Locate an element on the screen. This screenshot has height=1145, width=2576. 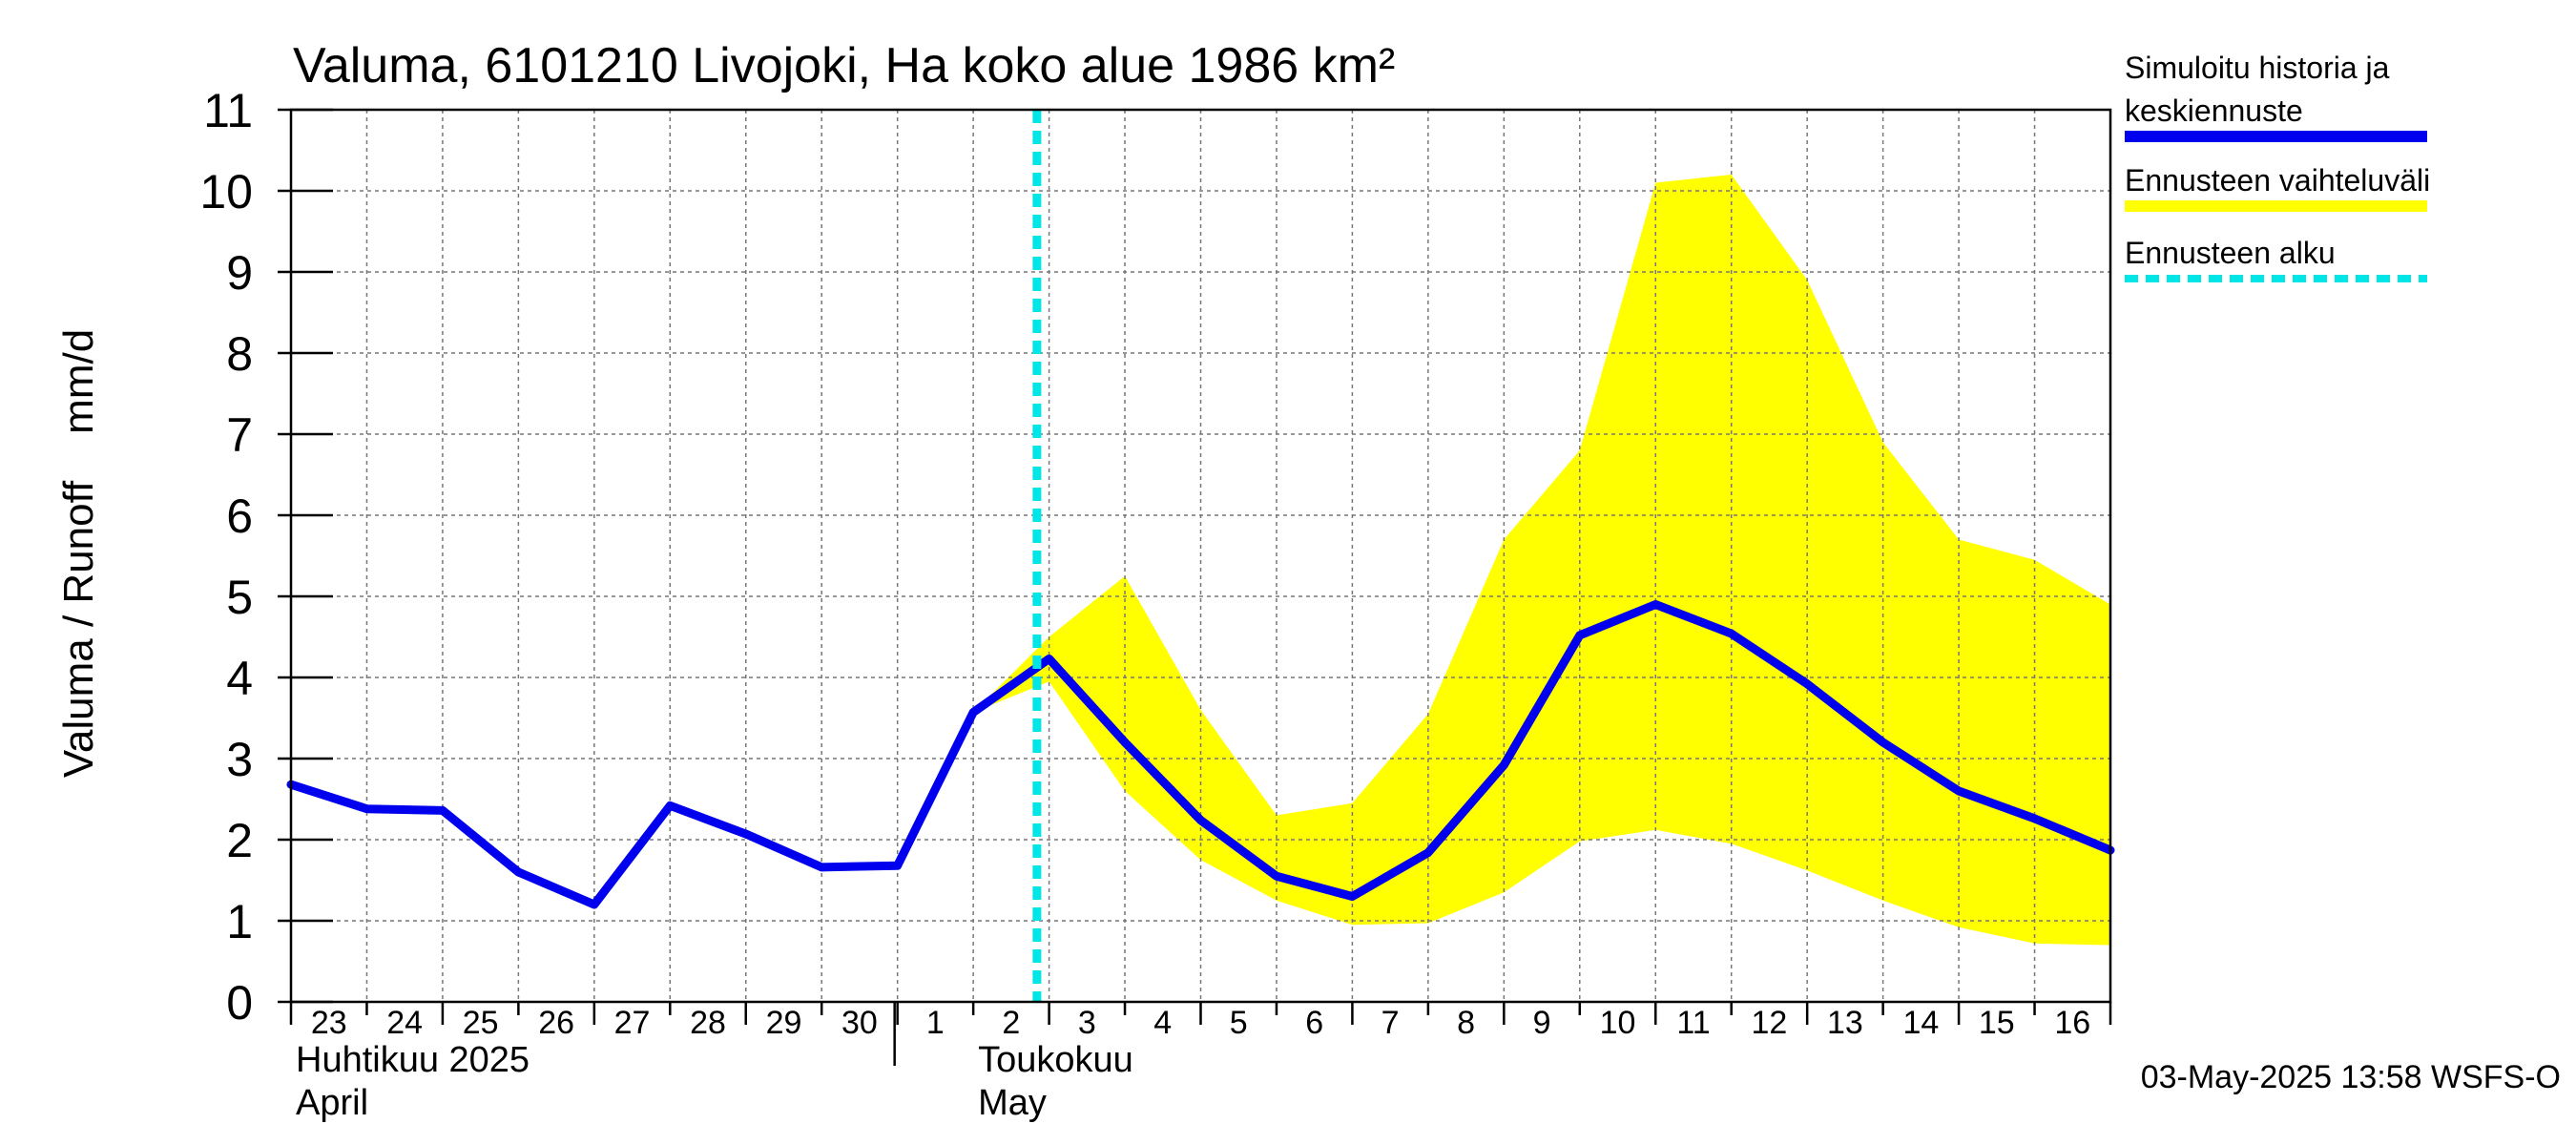
y-tick-label: 6 is located at coordinates (239, 516).